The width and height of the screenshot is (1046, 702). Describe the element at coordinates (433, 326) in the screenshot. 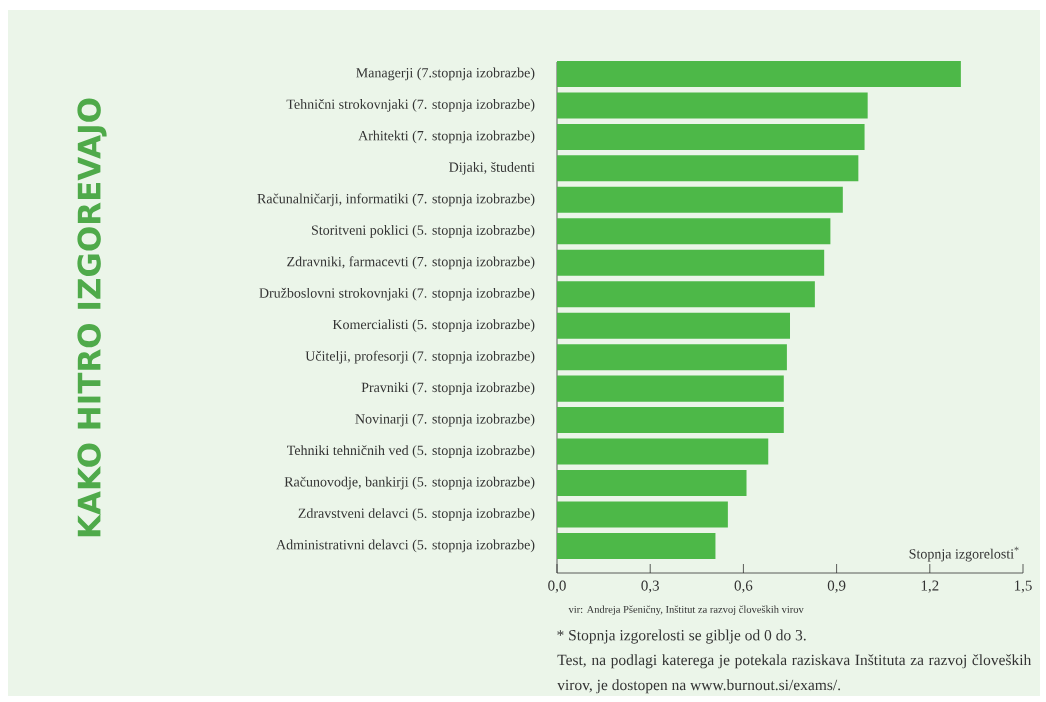

I see `y-tick-label: Komercialisti (5. stopnja izobrazbe)` at that location.